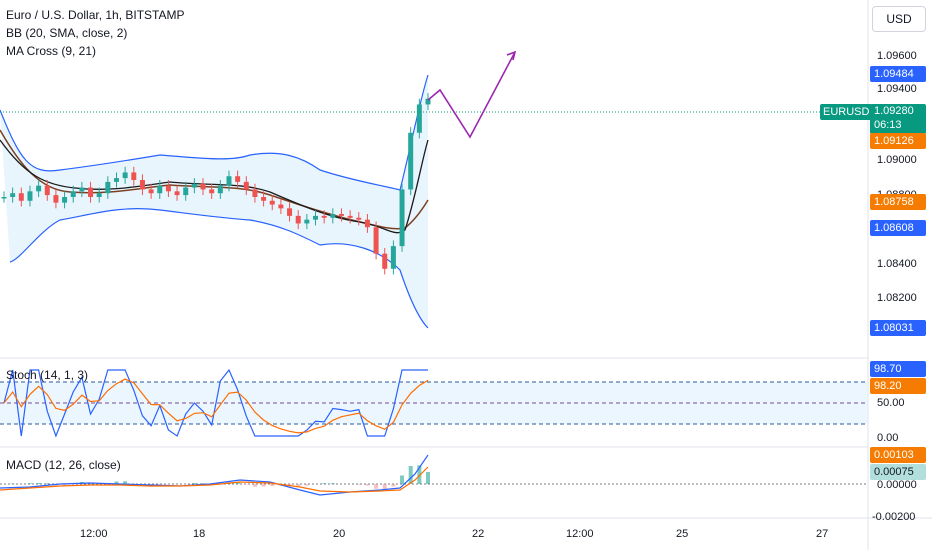  Describe the element at coordinates (682, 534) in the screenshot. I see `time-tick: 25` at that location.